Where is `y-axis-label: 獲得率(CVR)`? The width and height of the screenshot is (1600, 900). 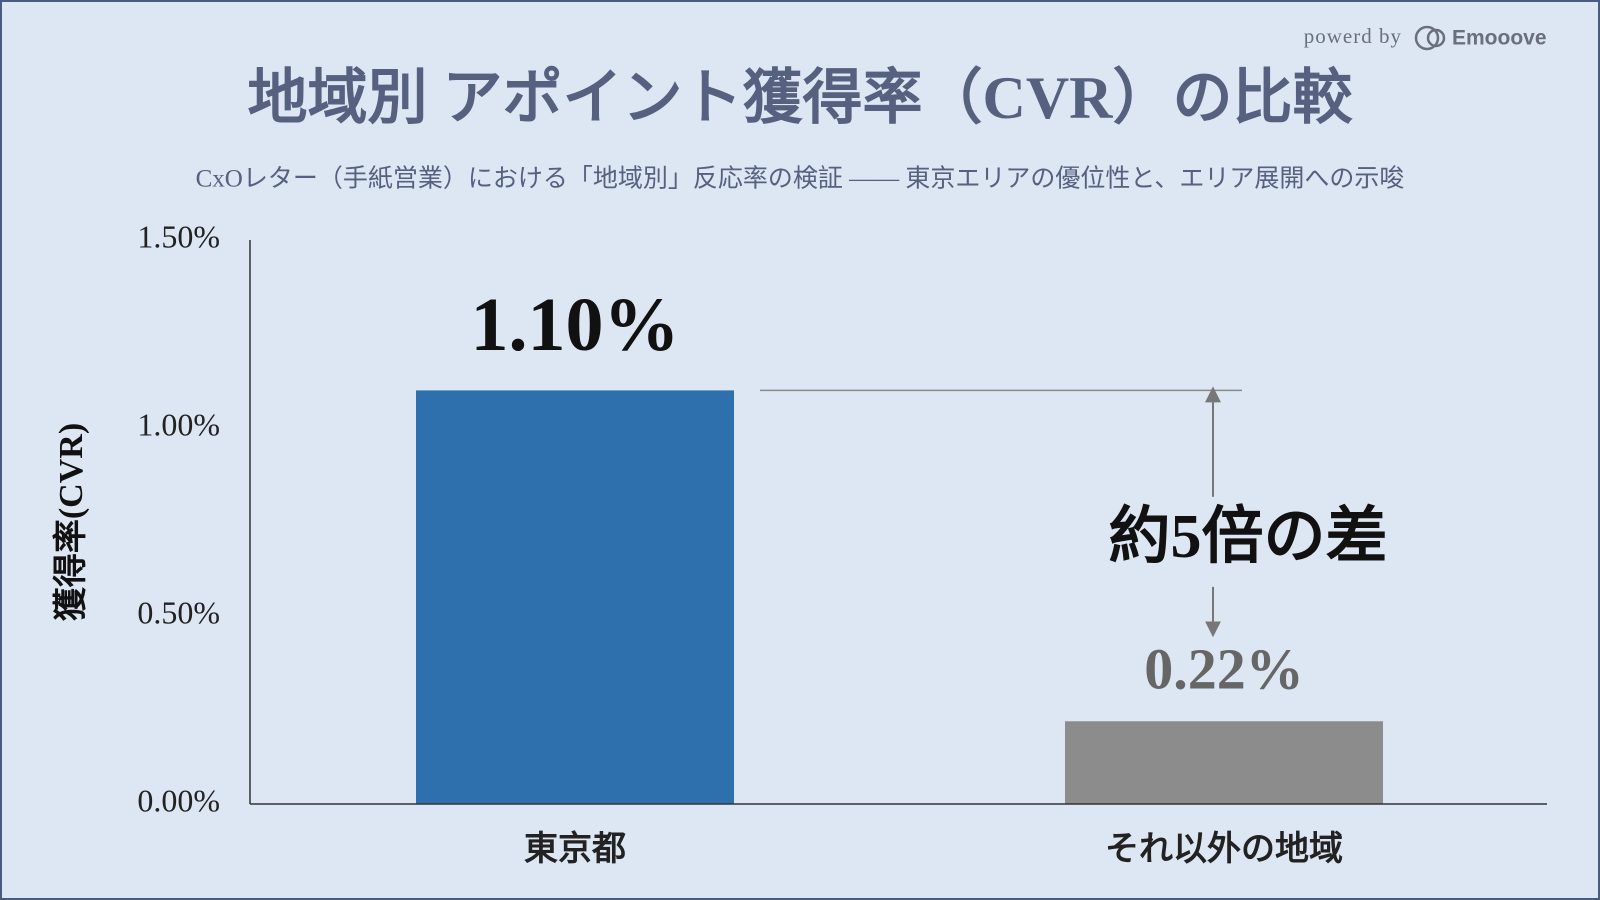 y-axis-label: 獲得率(CVR) is located at coordinates (71, 522).